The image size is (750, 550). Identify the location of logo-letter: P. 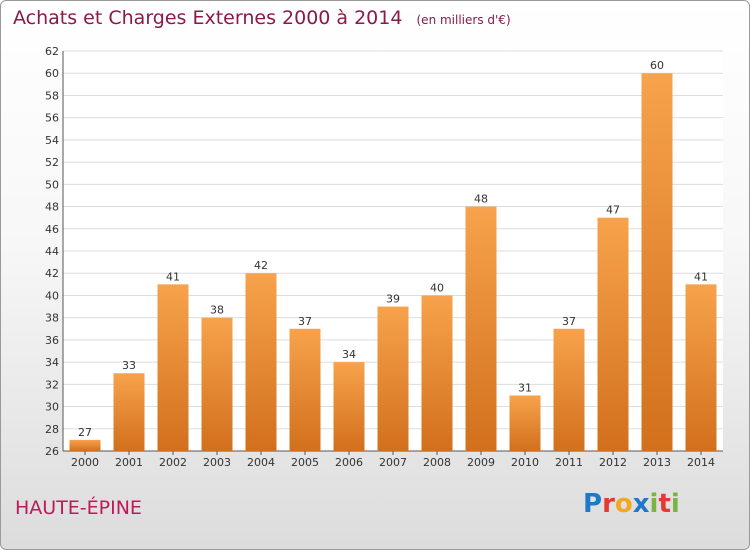
(593, 504).